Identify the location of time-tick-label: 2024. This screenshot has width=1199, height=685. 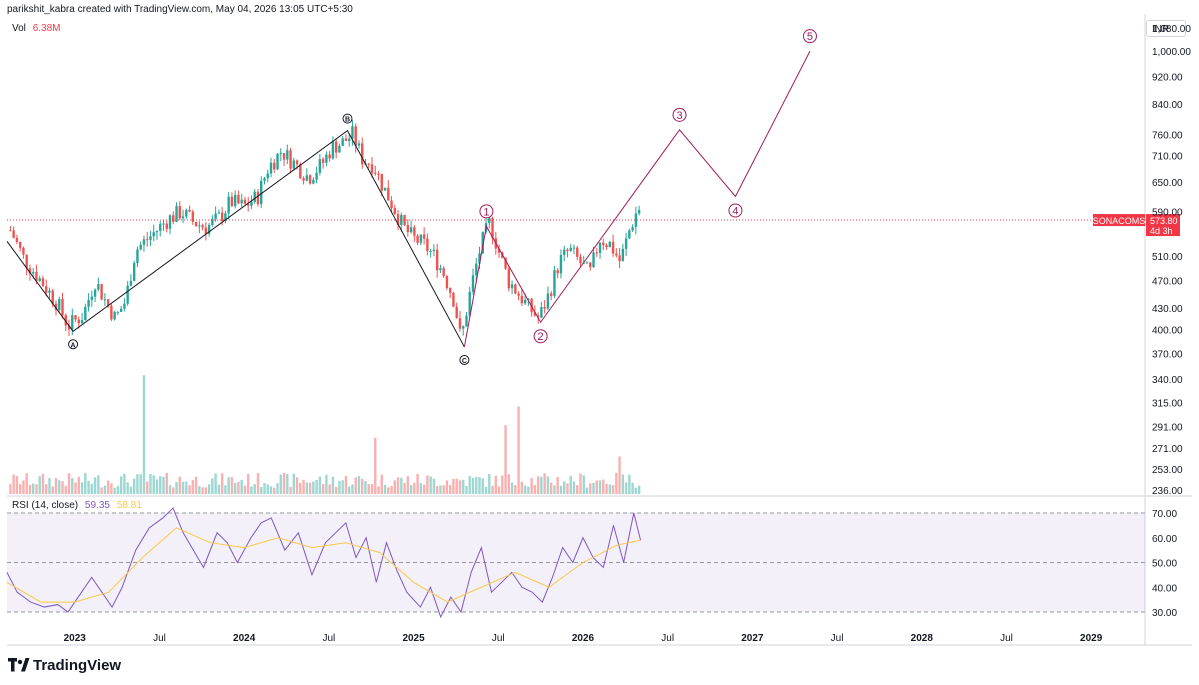
(244, 638).